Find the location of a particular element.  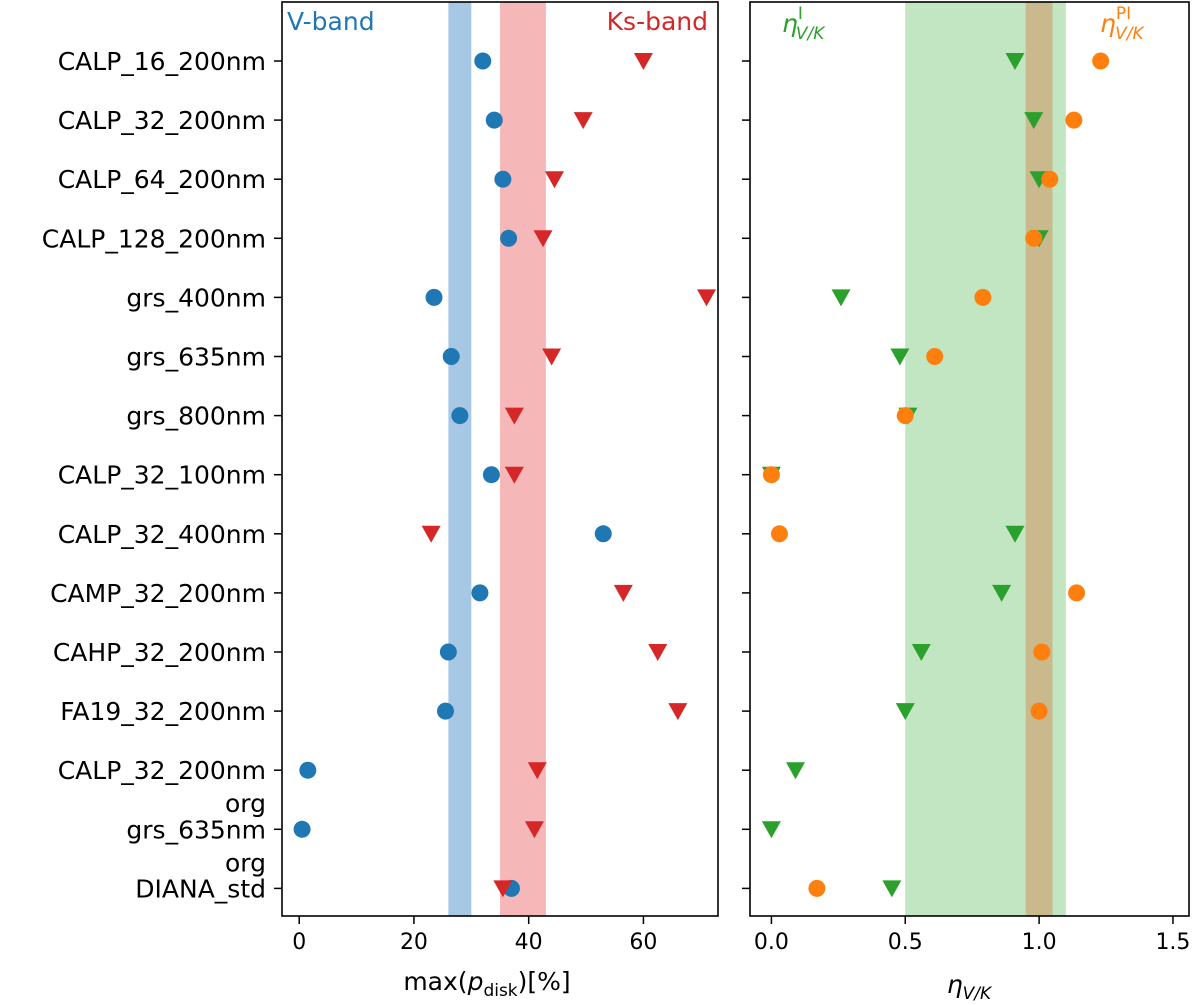

right-x-tick-label: 0.0 is located at coordinates (771, 942).